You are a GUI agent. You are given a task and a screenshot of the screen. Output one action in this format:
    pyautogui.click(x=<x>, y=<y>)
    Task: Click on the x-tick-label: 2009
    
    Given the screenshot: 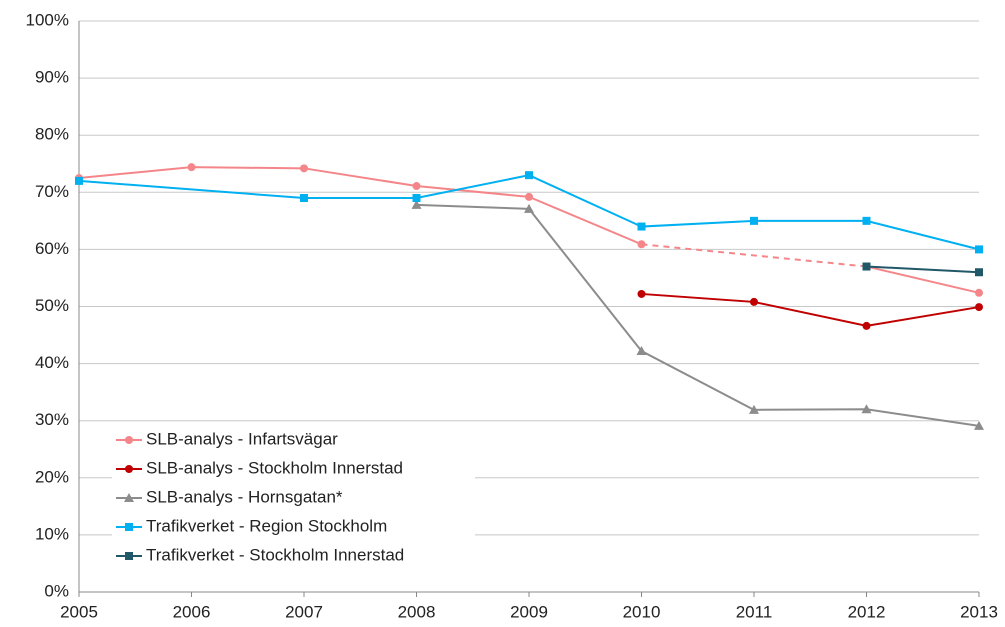 What is the action you would take?
    pyautogui.click(x=529, y=611)
    